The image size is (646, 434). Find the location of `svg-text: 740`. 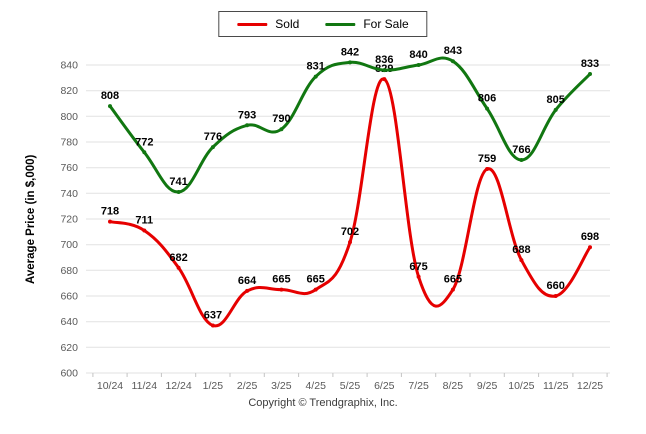

svg-text: 740 is located at coordinates (69, 194).